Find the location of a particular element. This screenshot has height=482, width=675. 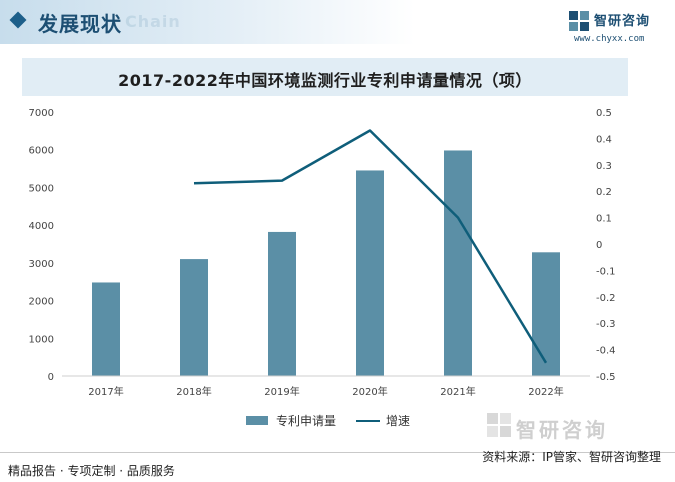

chart-title-box: 2017-2022年中国环境监测行业专利申请量情况（项） is located at coordinates (325, 77).